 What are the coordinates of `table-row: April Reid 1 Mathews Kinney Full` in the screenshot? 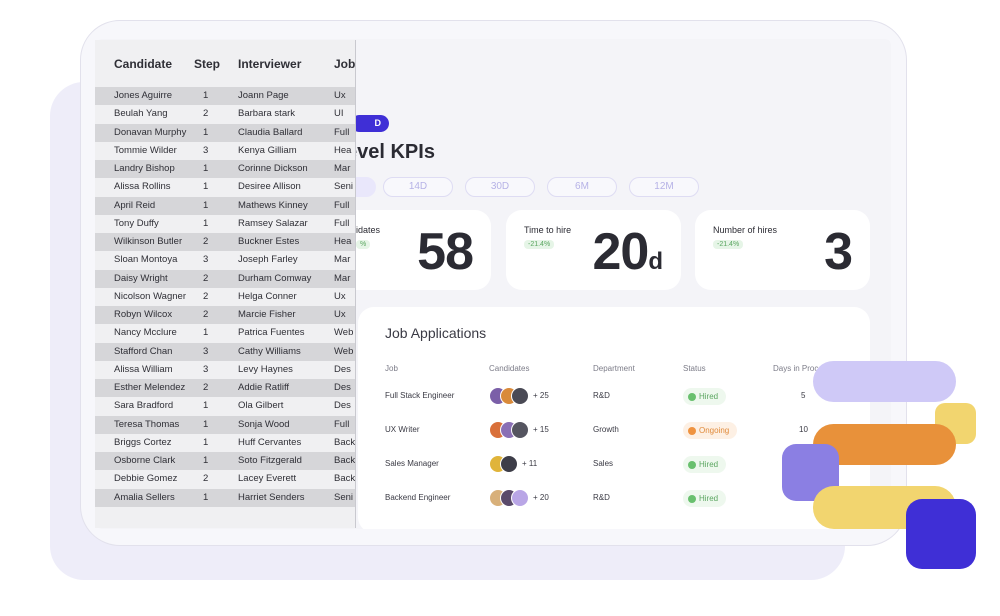 It's located at (225, 205).